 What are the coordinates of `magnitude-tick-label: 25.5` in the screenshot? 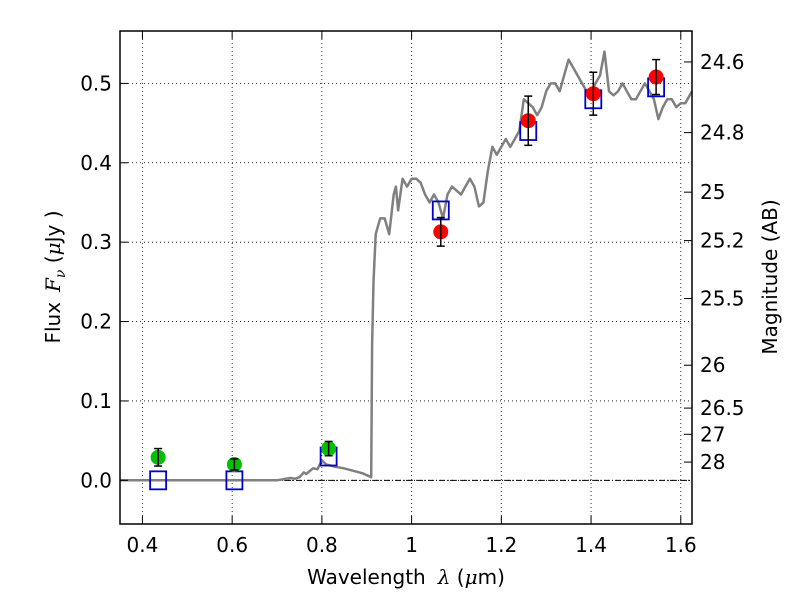 It's located at (722, 299).